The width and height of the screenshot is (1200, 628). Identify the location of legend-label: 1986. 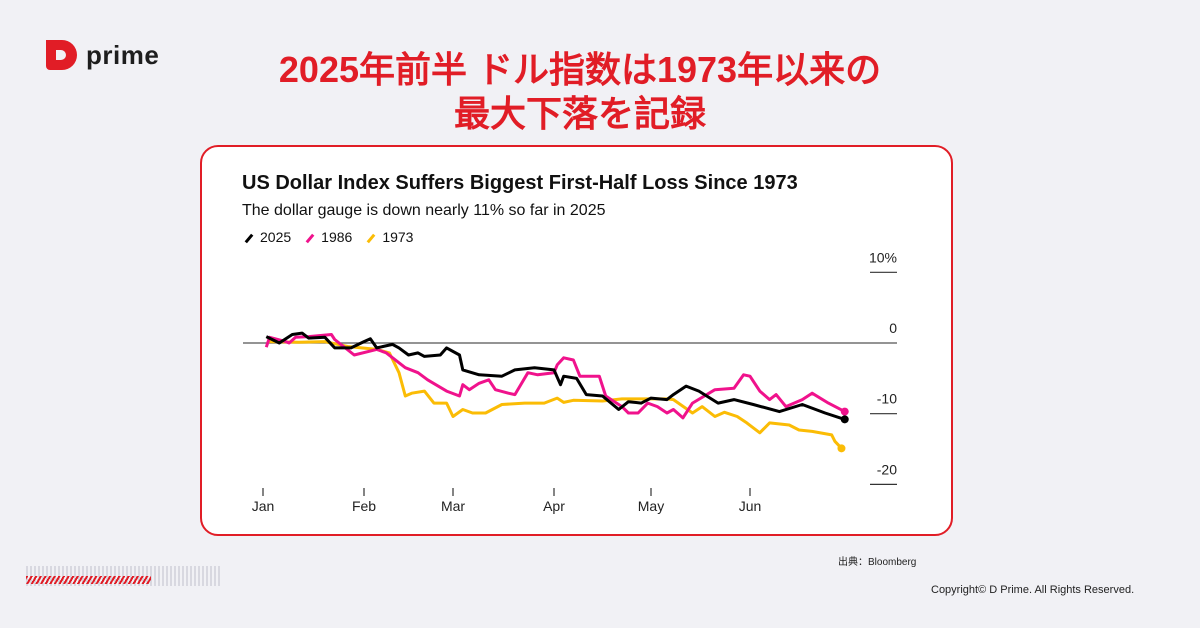
(337, 237).